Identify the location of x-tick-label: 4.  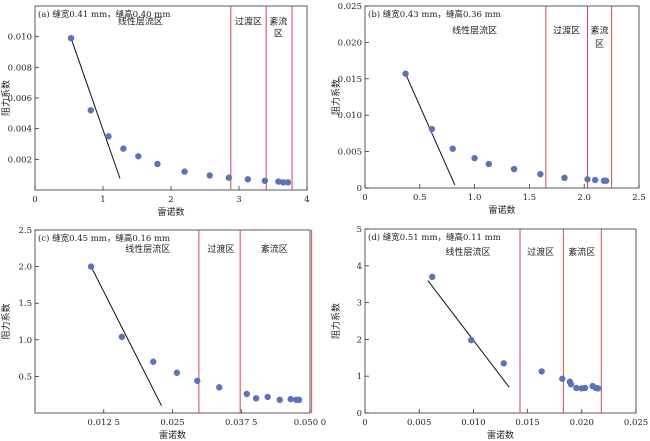
(306, 200).